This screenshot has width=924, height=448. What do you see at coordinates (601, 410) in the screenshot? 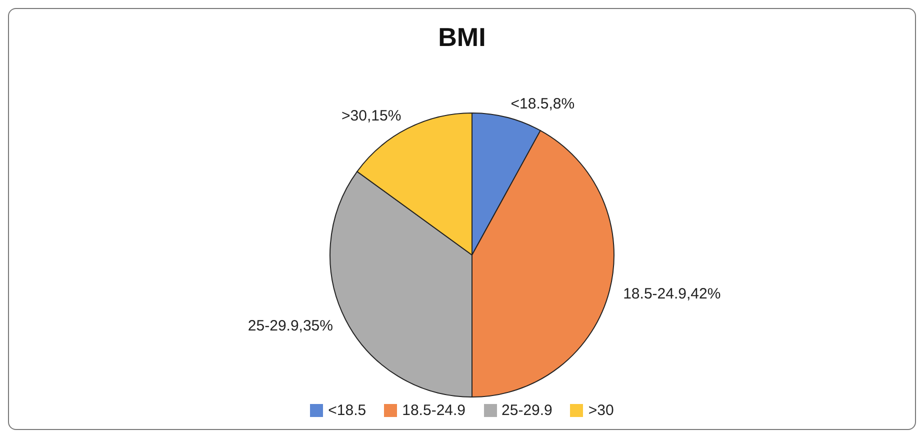
I see `legend-label: >30` at bounding box center [601, 410].